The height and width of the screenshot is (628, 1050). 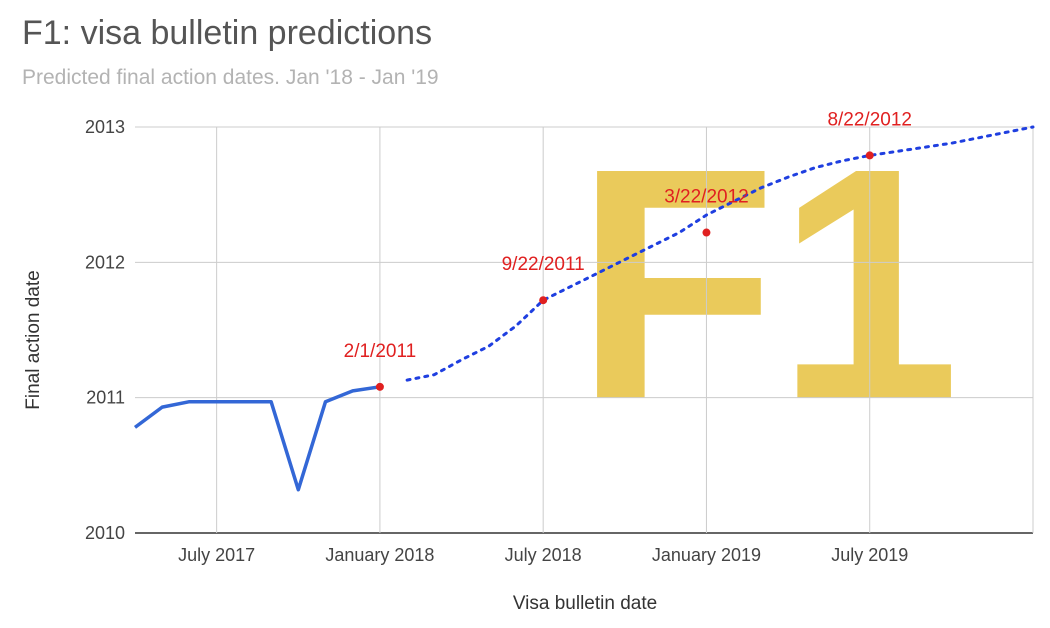 What do you see at coordinates (379, 555) in the screenshot?
I see `x-tick-label: January 2018` at bounding box center [379, 555].